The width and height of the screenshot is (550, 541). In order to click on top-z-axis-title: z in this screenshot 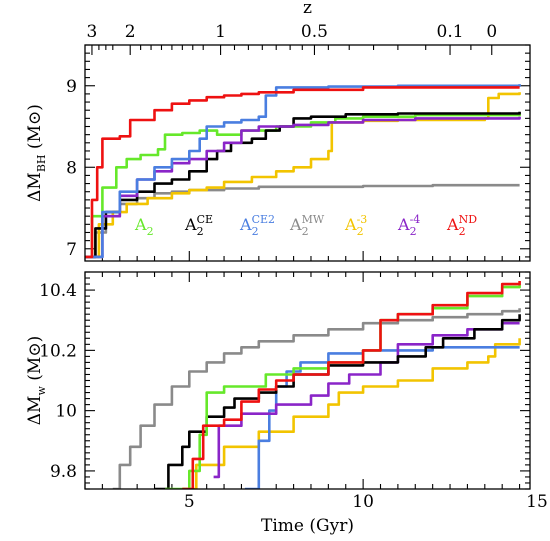, I will do `click(307, 9)`.